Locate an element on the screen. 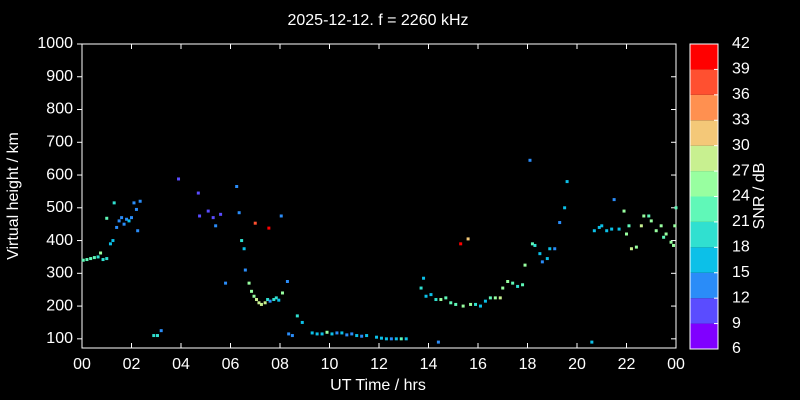 The height and width of the screenshot is (400, 800). x-tick-label: 08 is located at coordinates (280, 364).